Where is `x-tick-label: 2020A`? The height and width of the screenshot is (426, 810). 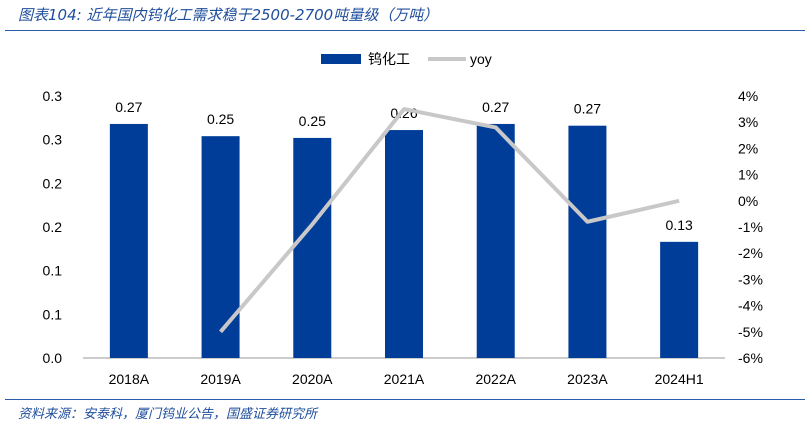
x-tick-label: 2020A is located at coordinates (312, 379).